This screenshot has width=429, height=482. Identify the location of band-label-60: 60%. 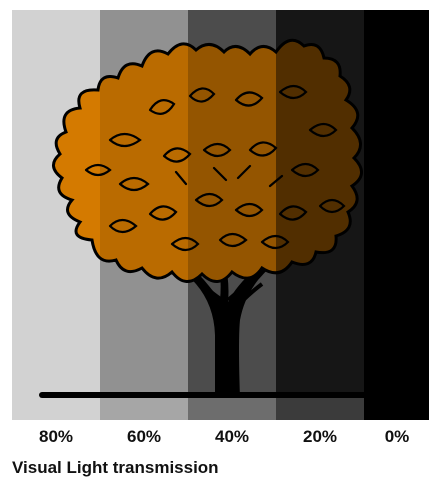
(144, 436).